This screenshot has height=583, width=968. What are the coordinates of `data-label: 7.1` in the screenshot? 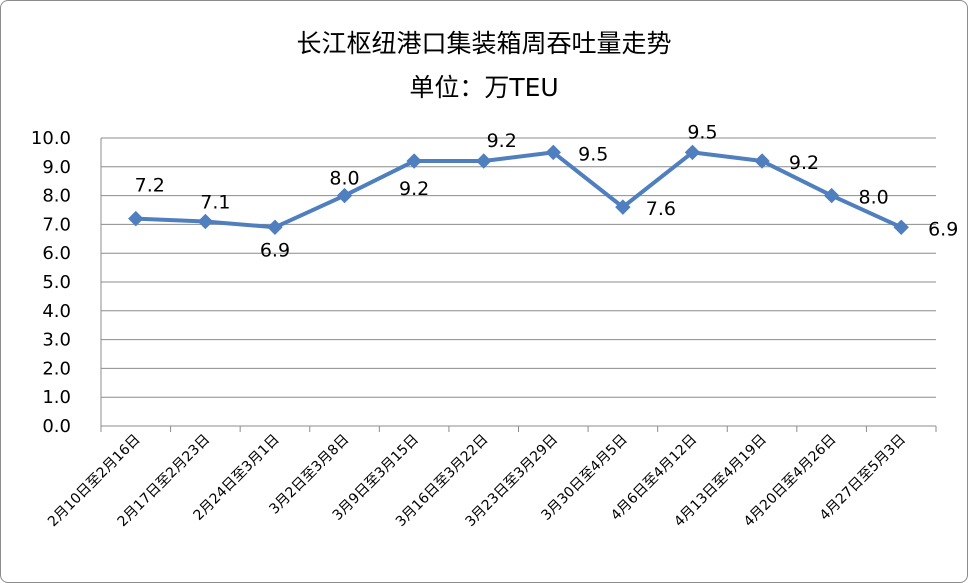 It's located at (215, 203).